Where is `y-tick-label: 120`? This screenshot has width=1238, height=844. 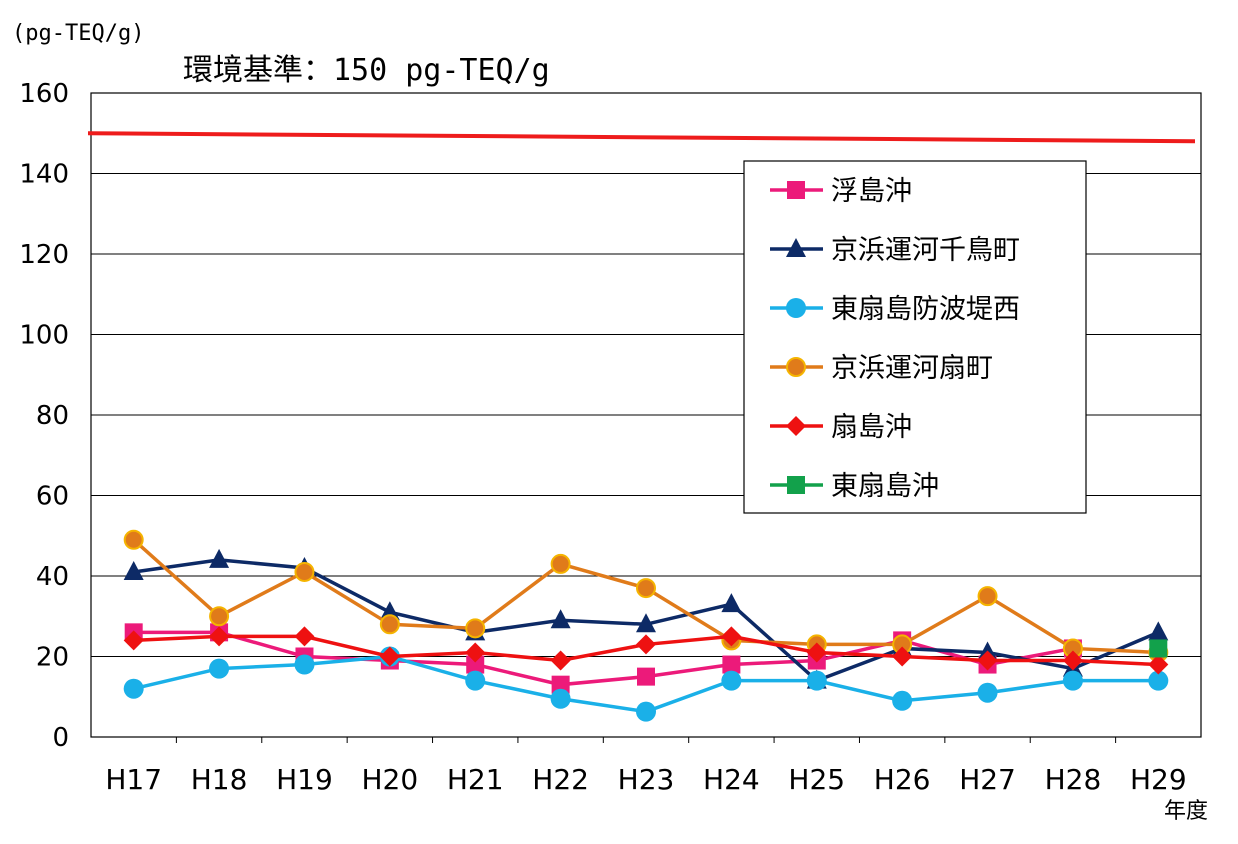 y-tick-label: 120 is located at coordinates (44, 255).